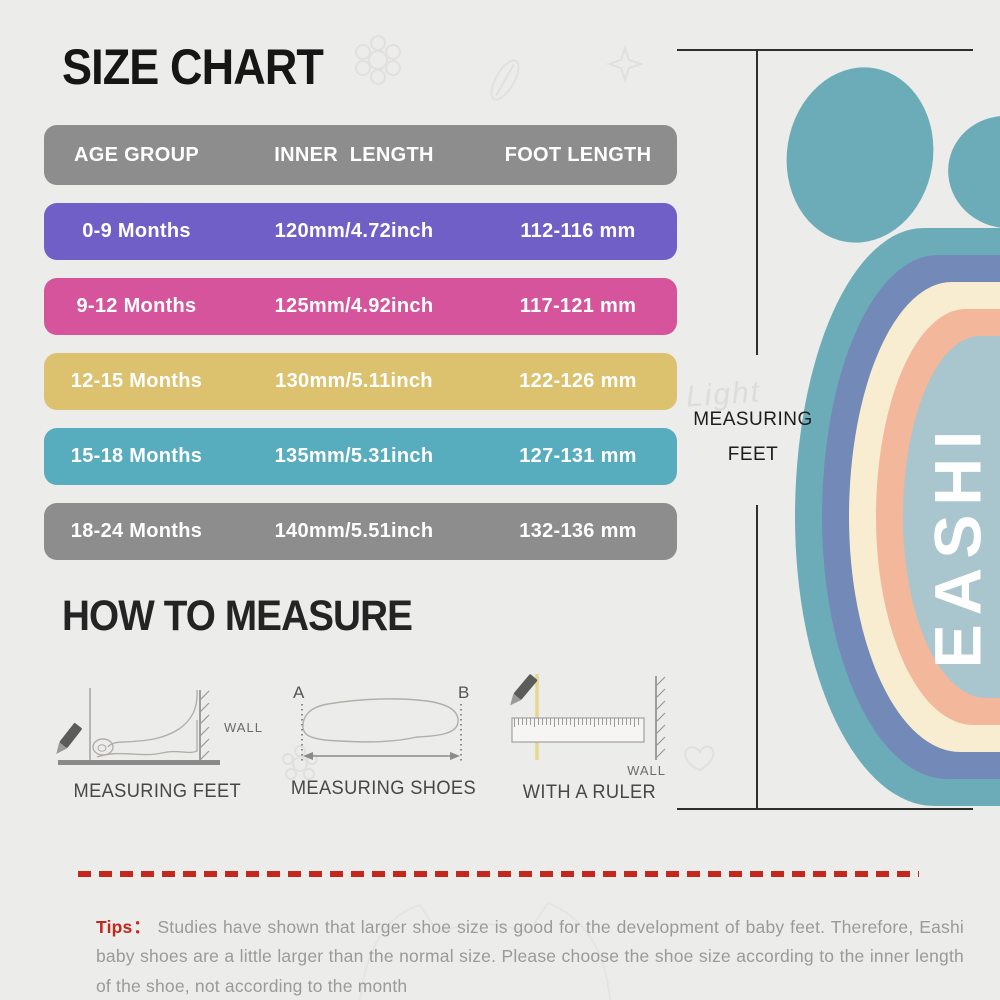  What do you see at coordinates (699, 758) in the screenshot?
I see `doodle-heart-icon` at bounding box center [699, 758].